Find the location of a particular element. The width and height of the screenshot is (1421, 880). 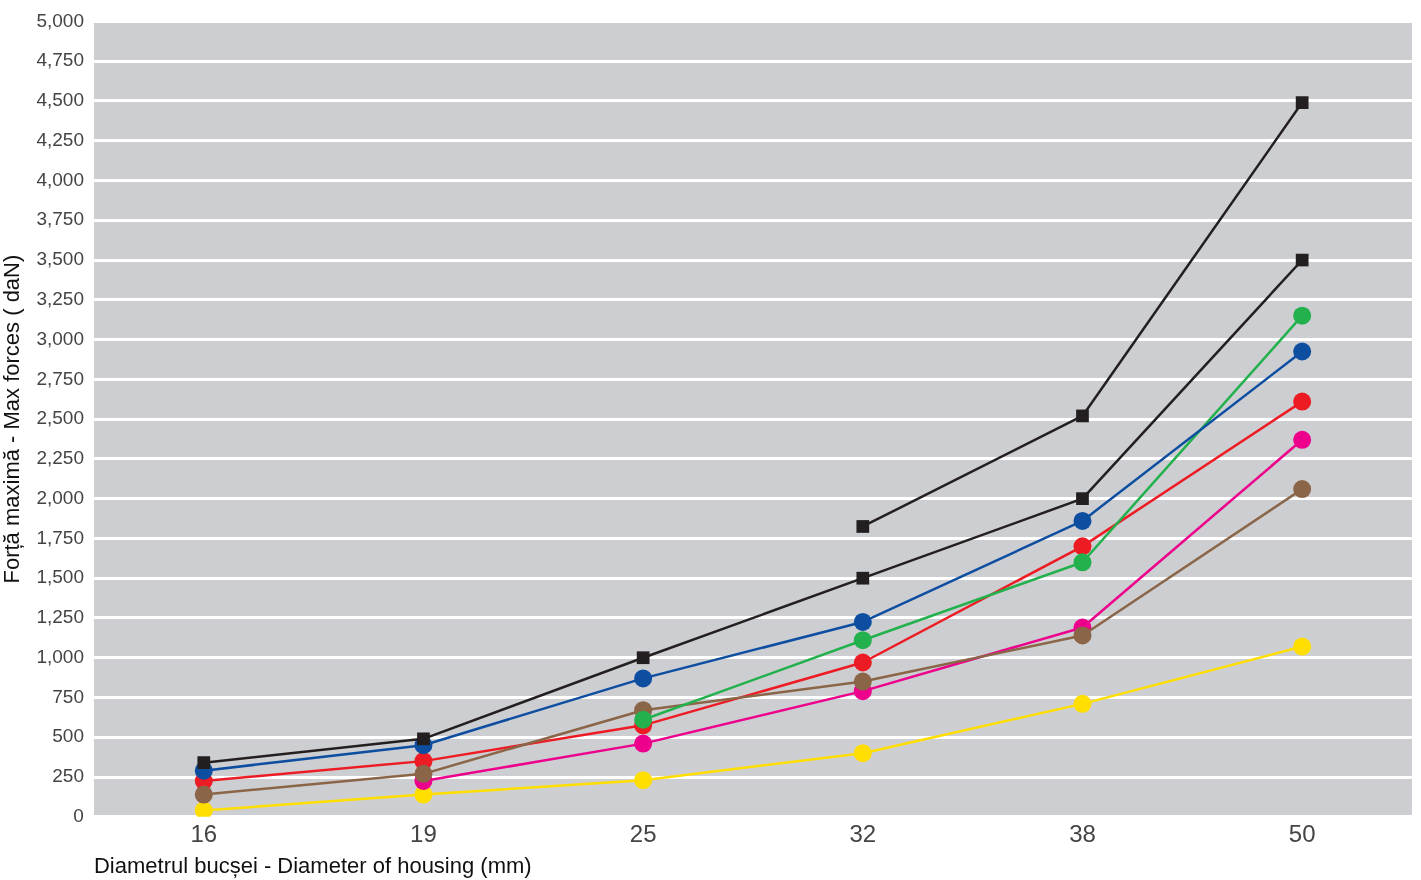

y-tick-label: 1,750 is located at coordinates (60, 537).